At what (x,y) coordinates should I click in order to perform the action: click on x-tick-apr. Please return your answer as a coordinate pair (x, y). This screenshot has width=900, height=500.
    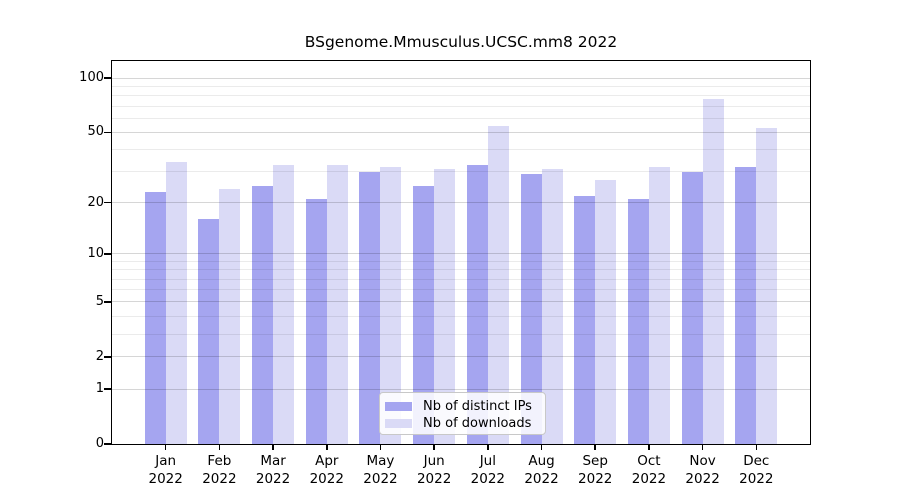
    Looking at the image, I should click on (327, 447).